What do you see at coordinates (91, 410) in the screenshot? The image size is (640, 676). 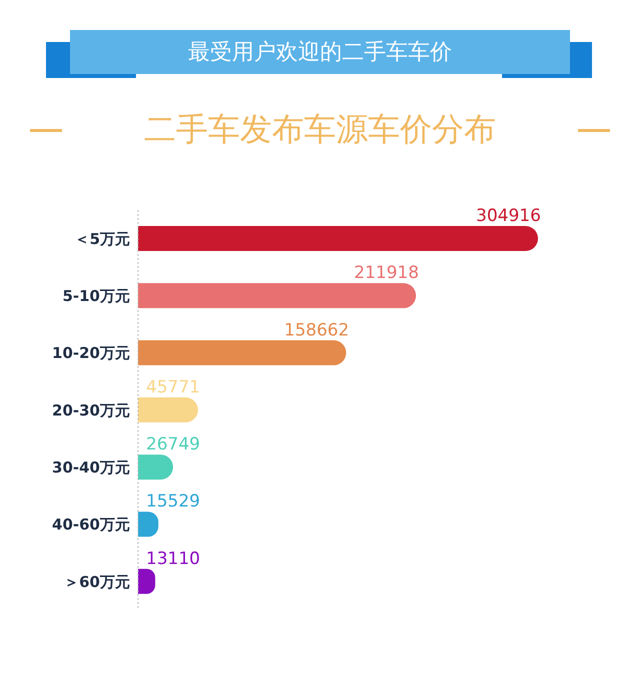 I see `y-tick-label: 20-30万元` at bounding box center [91, 410].